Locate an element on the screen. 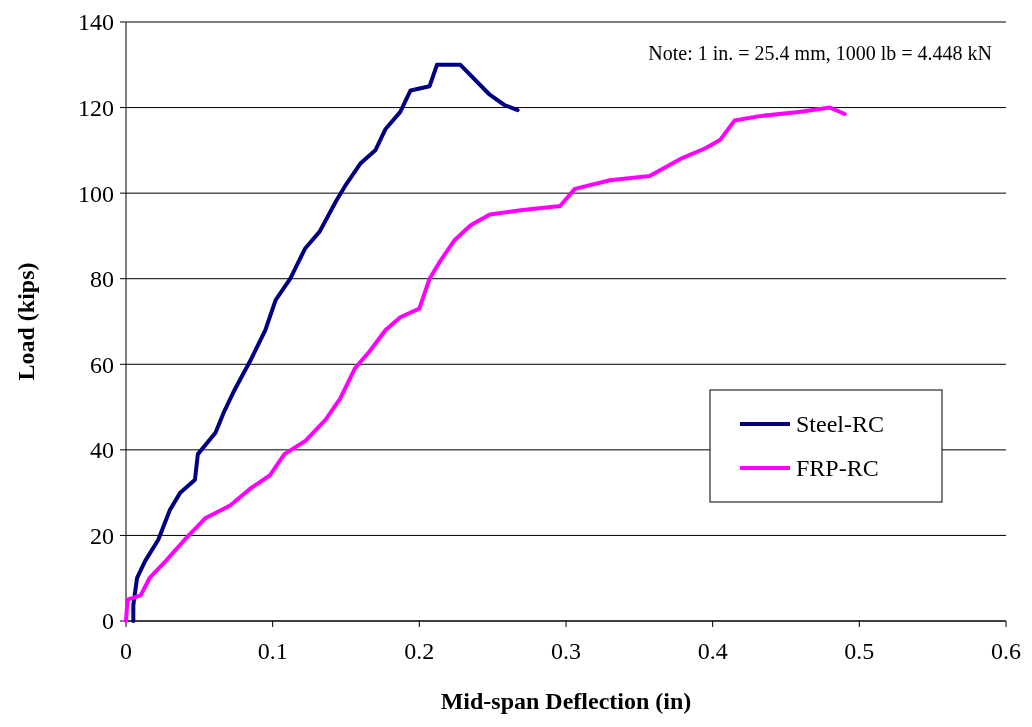 The height and width of the screenshot is (727, 1032). x-tick-label: 0.4 is located at coordinates (712, 651).